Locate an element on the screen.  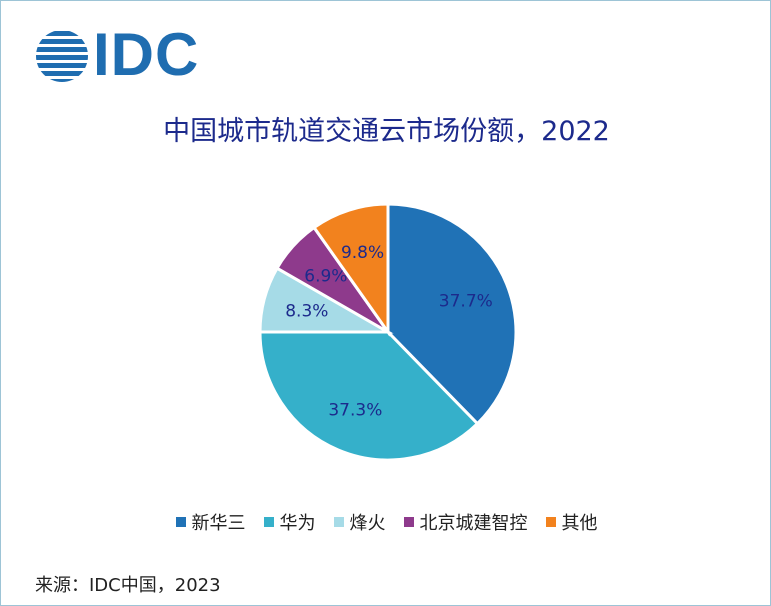
legend: 新华三 华为 烽火 北京城建智控 其他 is located at coordinates (386, 522).